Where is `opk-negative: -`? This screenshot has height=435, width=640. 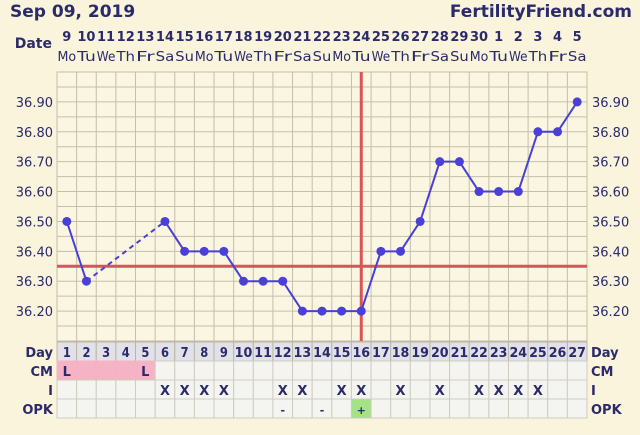
opk-negative: - is located at coordinates (322, 410).